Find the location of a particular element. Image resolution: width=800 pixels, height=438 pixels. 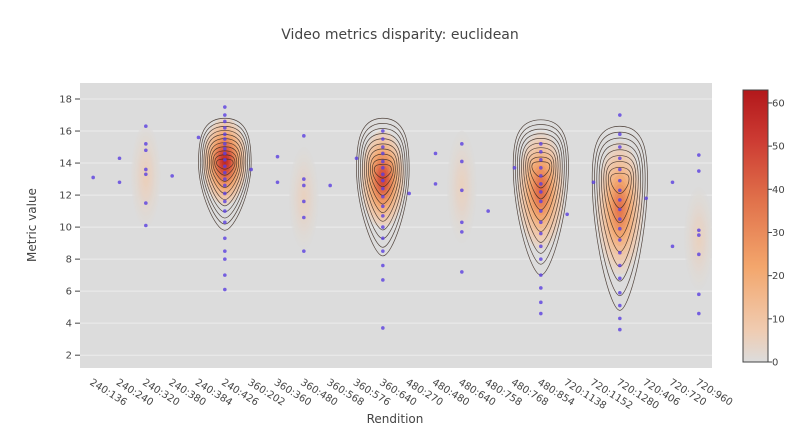

colorbar-ticks: 0 10 20 30 40 50 60 is located at coordinates (776, 233).